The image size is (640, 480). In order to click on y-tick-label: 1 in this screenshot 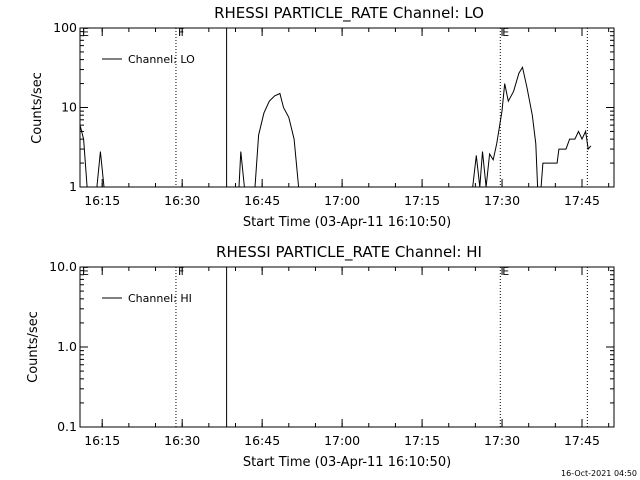, I will do `click(73, 186)`.